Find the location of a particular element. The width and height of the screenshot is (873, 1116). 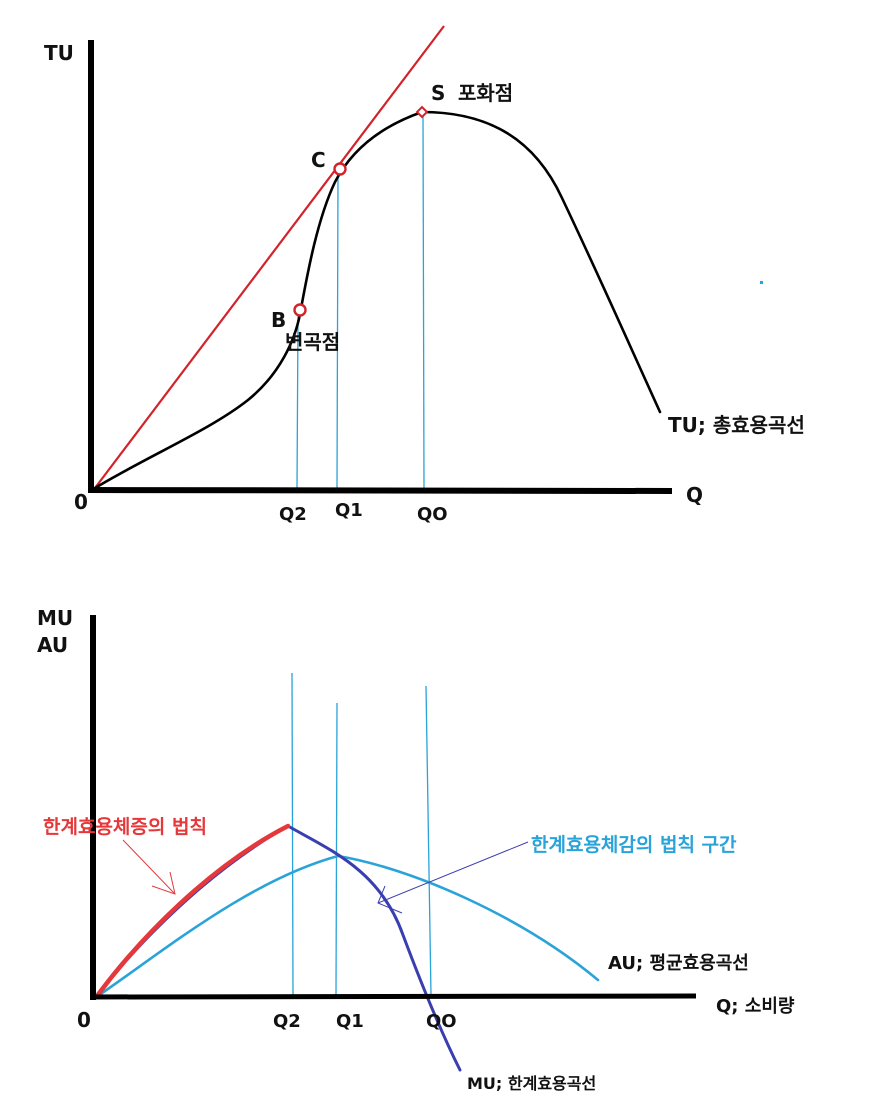

guide-line-q1-bottom is located at coordinates (336, 849).